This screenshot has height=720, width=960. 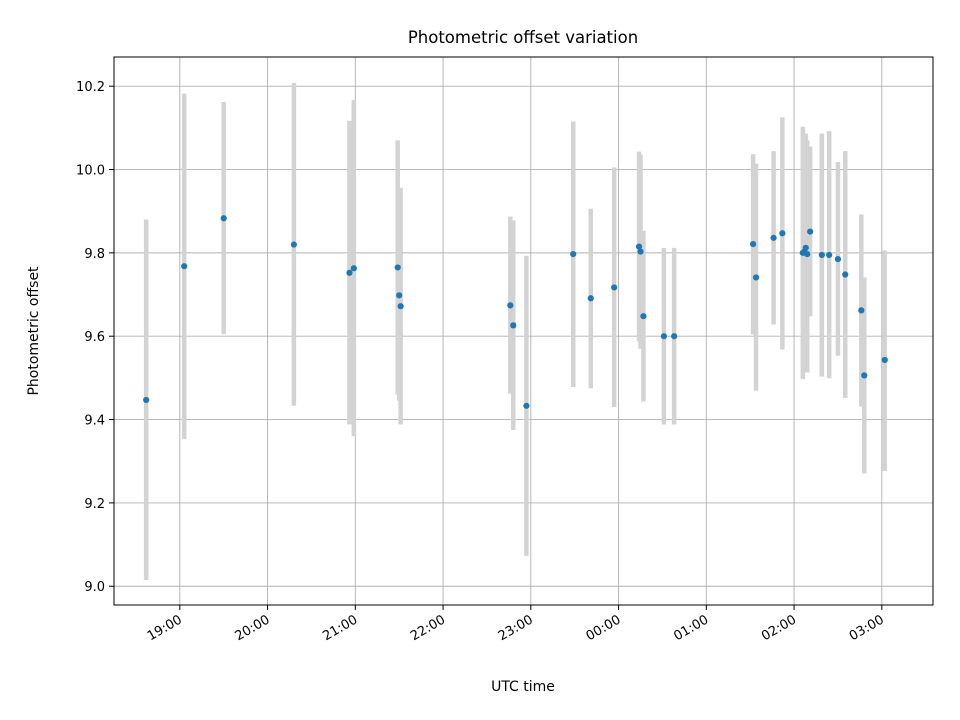 What do you see at coordinates (253, 628) in the screenshot?
I see `x-tick-label: 20:00` at bounding box center [253, 628].